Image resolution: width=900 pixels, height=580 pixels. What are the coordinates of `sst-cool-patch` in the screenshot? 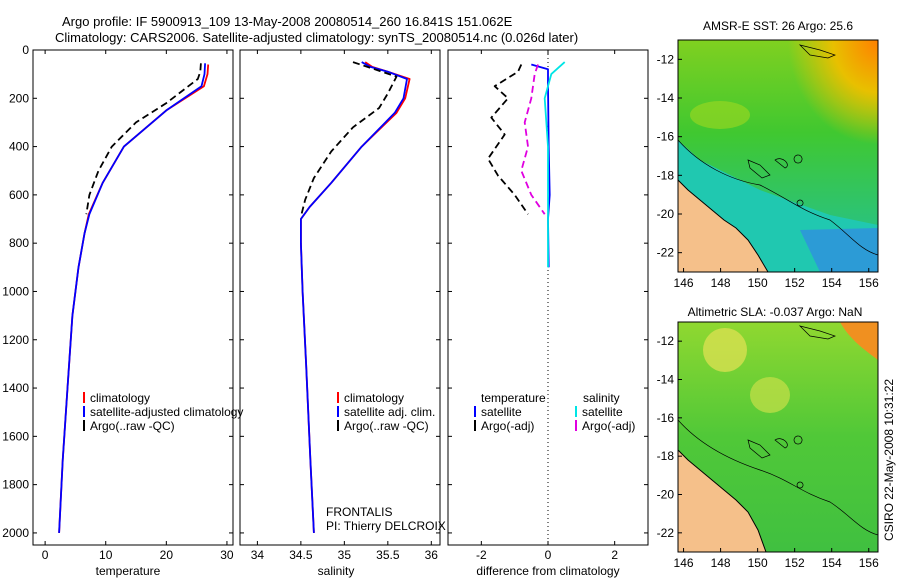 It's located at (720, 115).